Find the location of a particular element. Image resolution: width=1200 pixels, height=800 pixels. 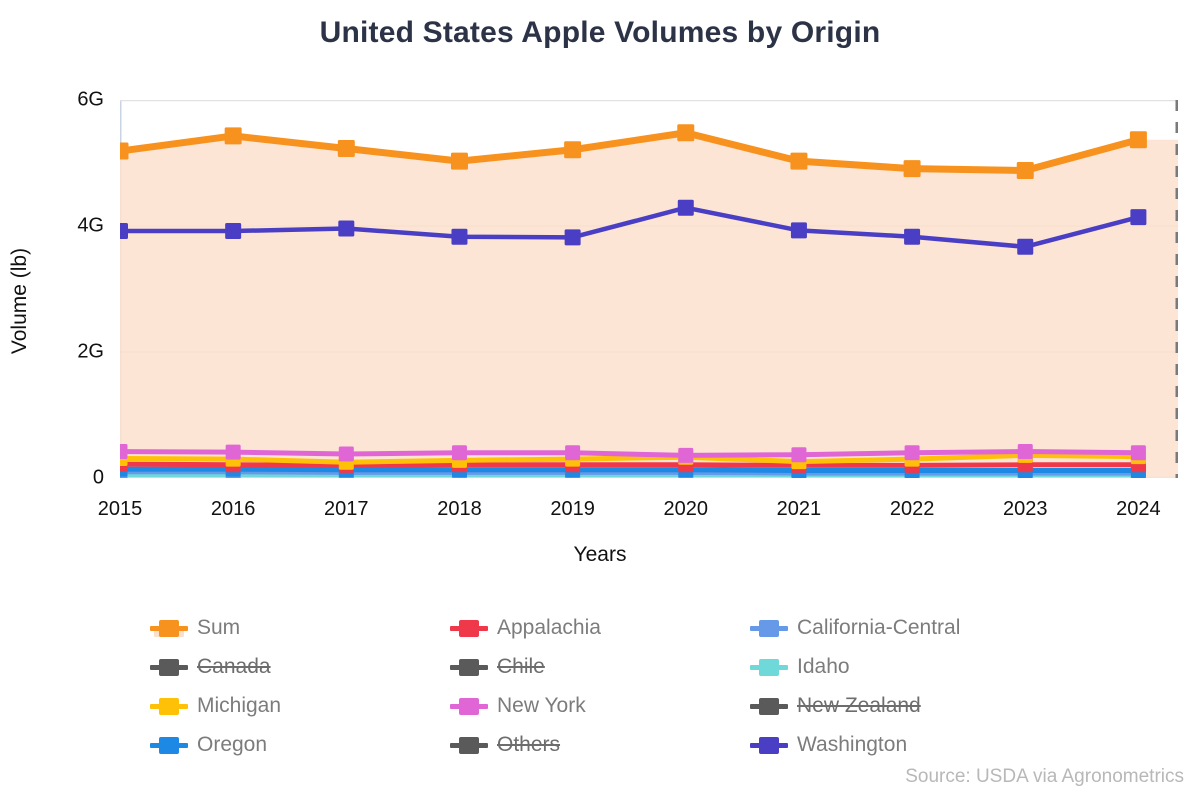

series-sum is located at coordinates (633, 152).